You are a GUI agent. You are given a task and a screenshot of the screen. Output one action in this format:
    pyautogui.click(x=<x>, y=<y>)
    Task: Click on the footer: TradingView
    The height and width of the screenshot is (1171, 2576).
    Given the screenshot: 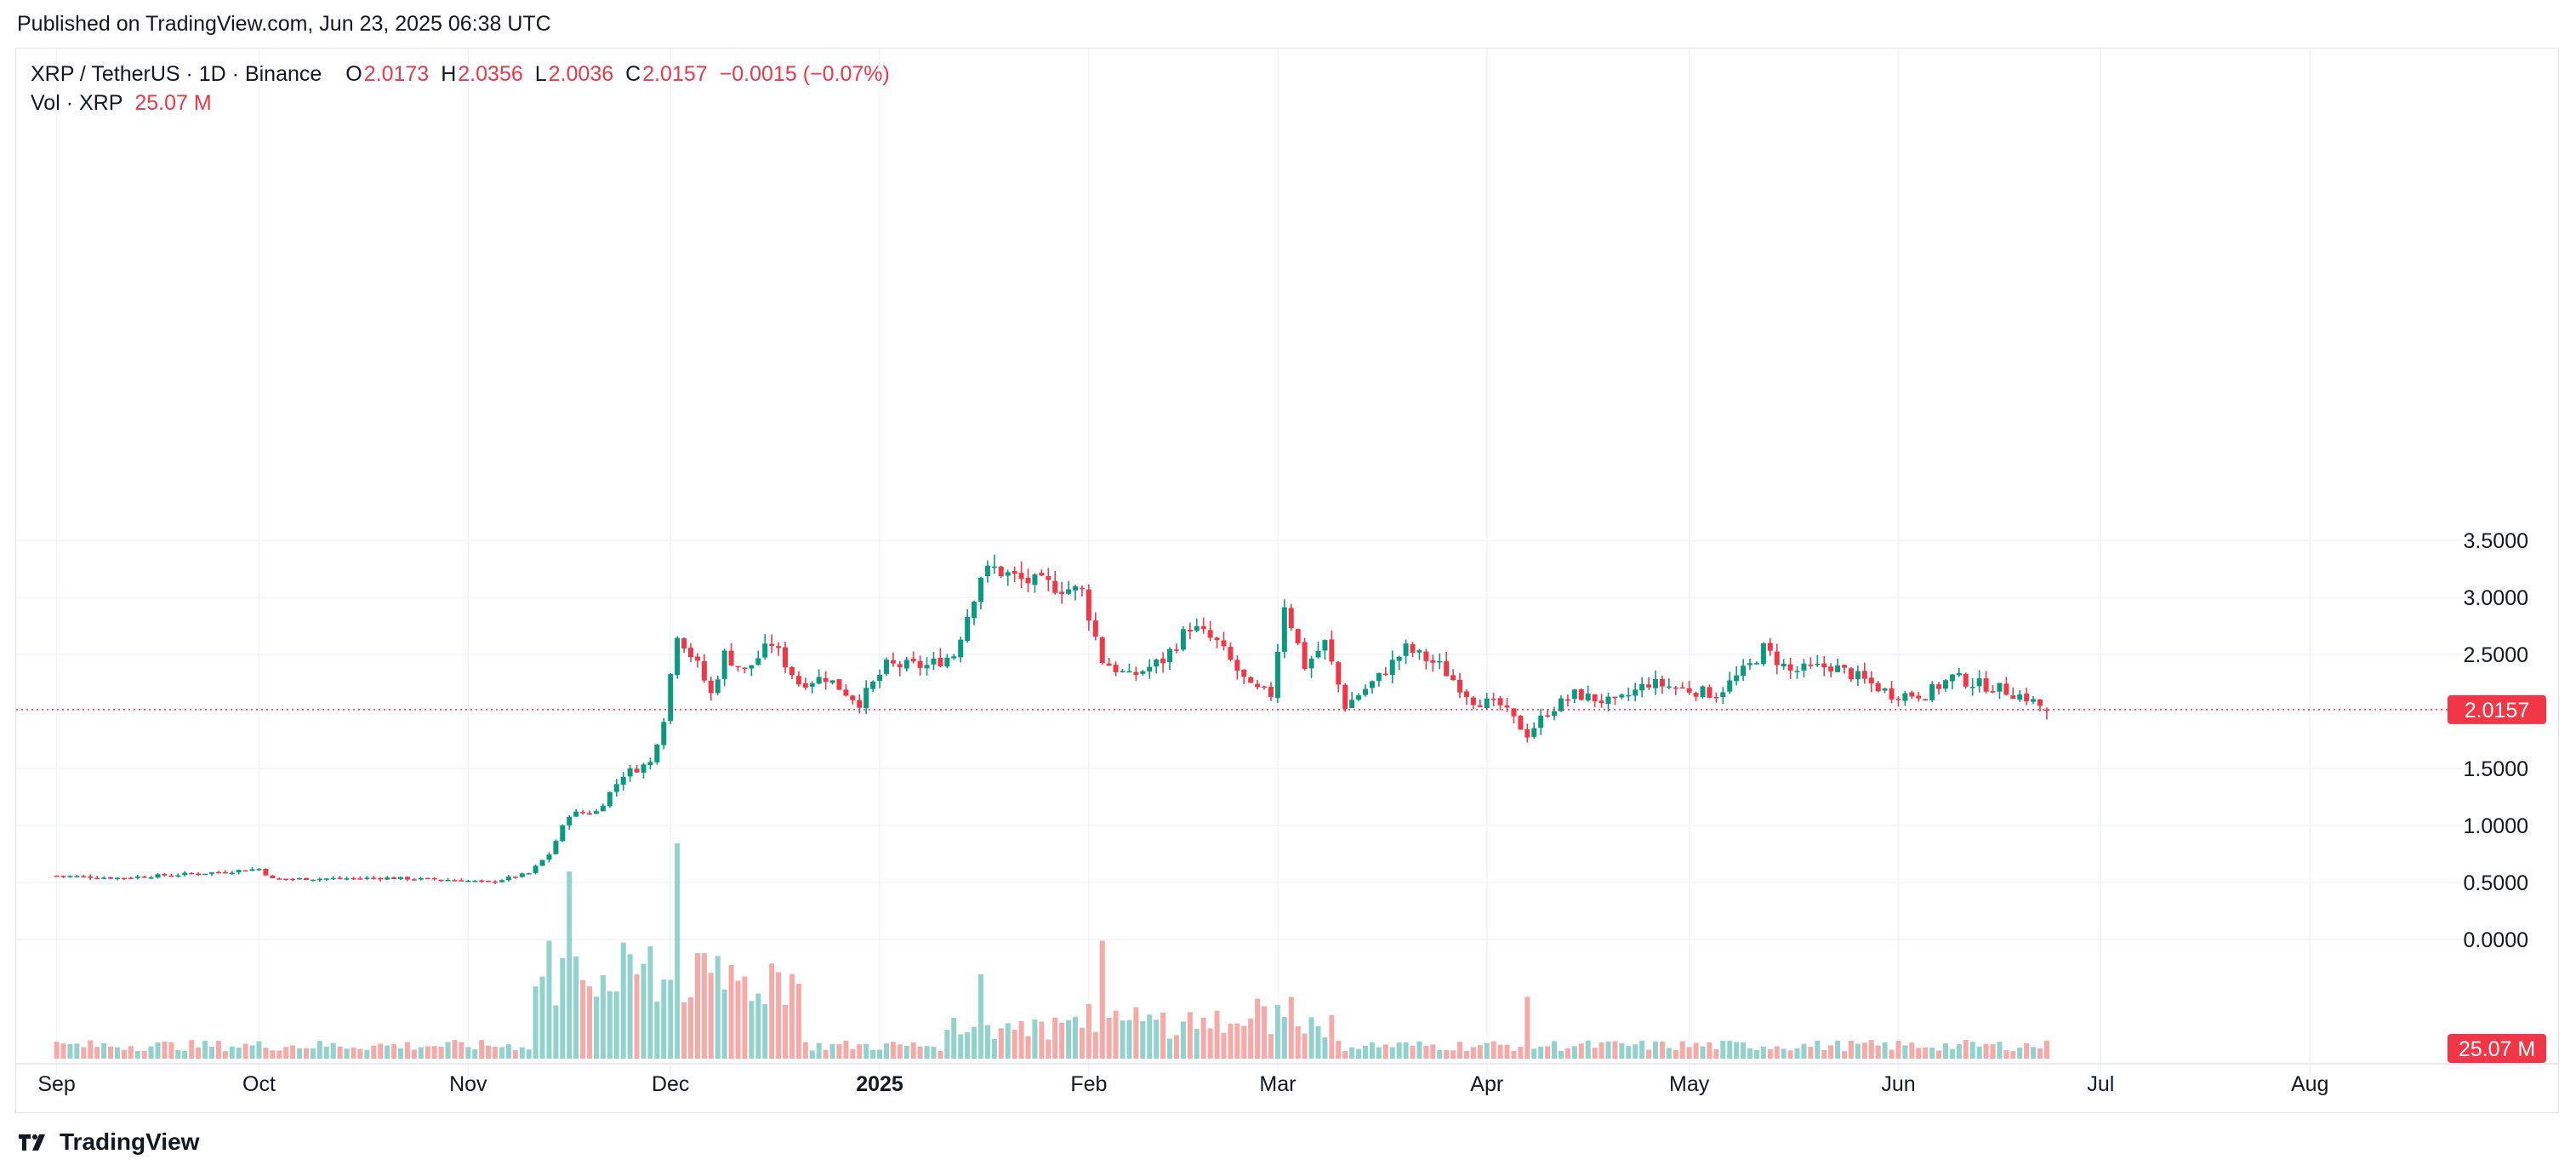 What is the action you would take?
    pyautogui.click(x=108, y=1142)
    